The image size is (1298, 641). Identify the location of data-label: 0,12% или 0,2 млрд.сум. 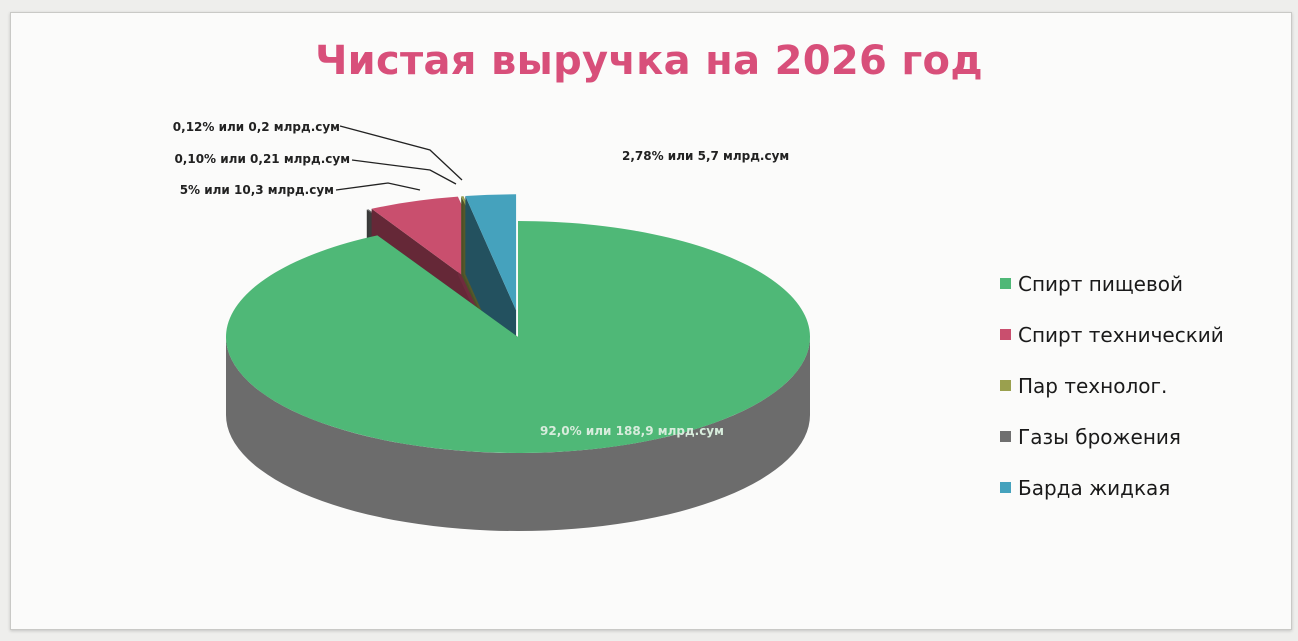
(256, 127).